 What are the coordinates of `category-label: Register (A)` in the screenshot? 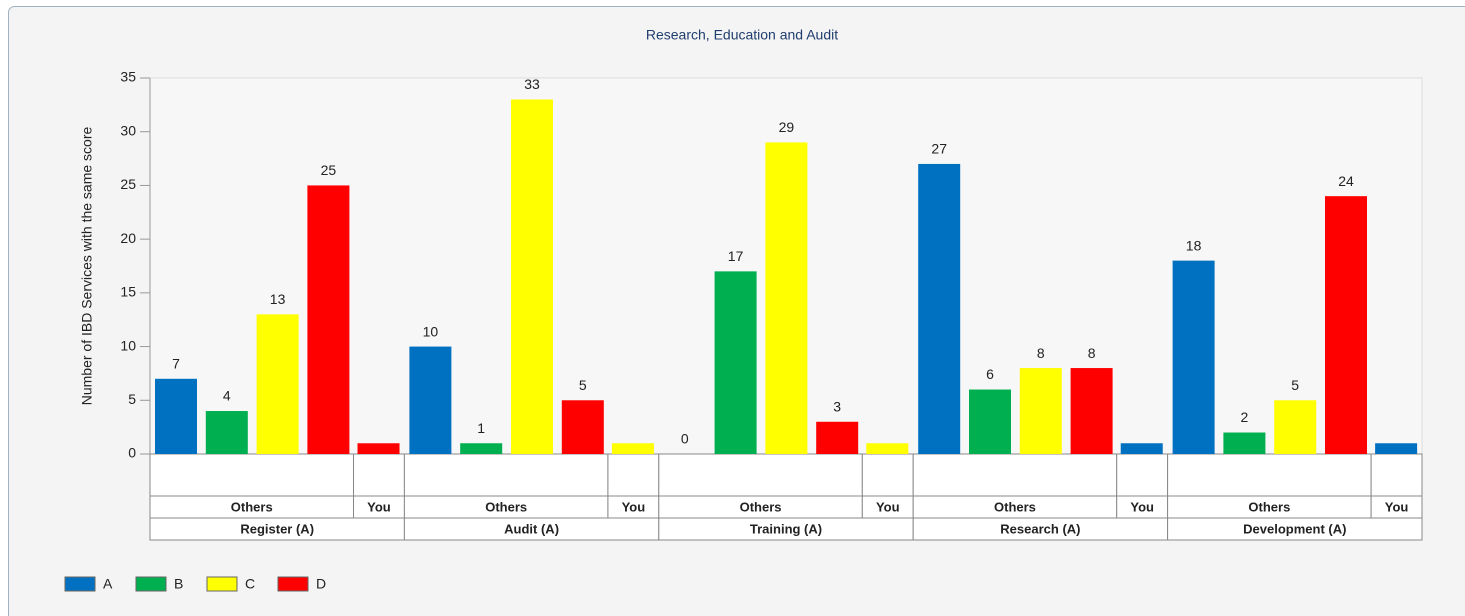 It's located at (277, 528).